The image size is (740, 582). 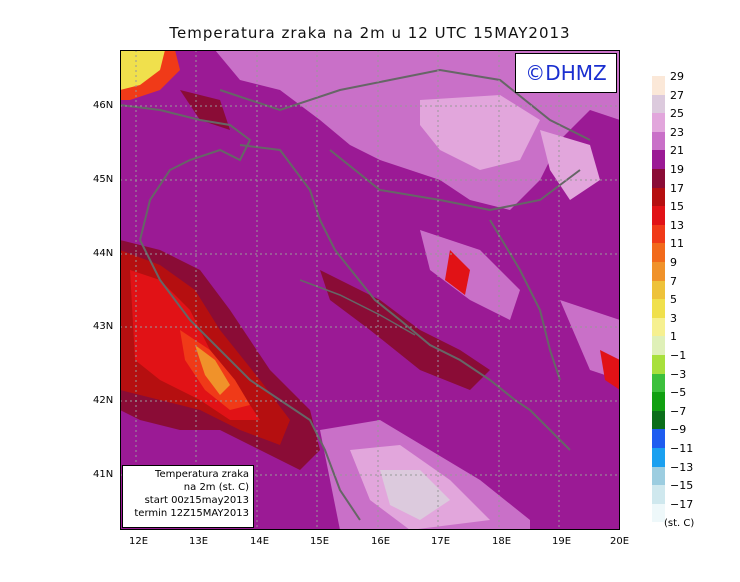 I want to click on colorbar-label: 5, so click(x=673, y=300).